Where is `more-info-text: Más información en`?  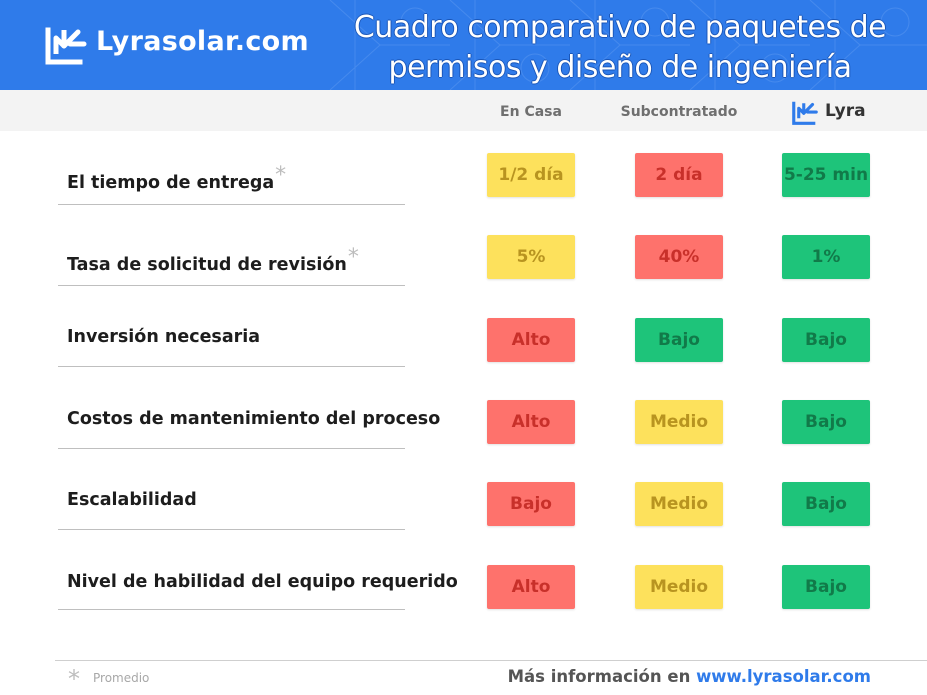 more-info-text: Más información en is located at coordinates (599, 676).